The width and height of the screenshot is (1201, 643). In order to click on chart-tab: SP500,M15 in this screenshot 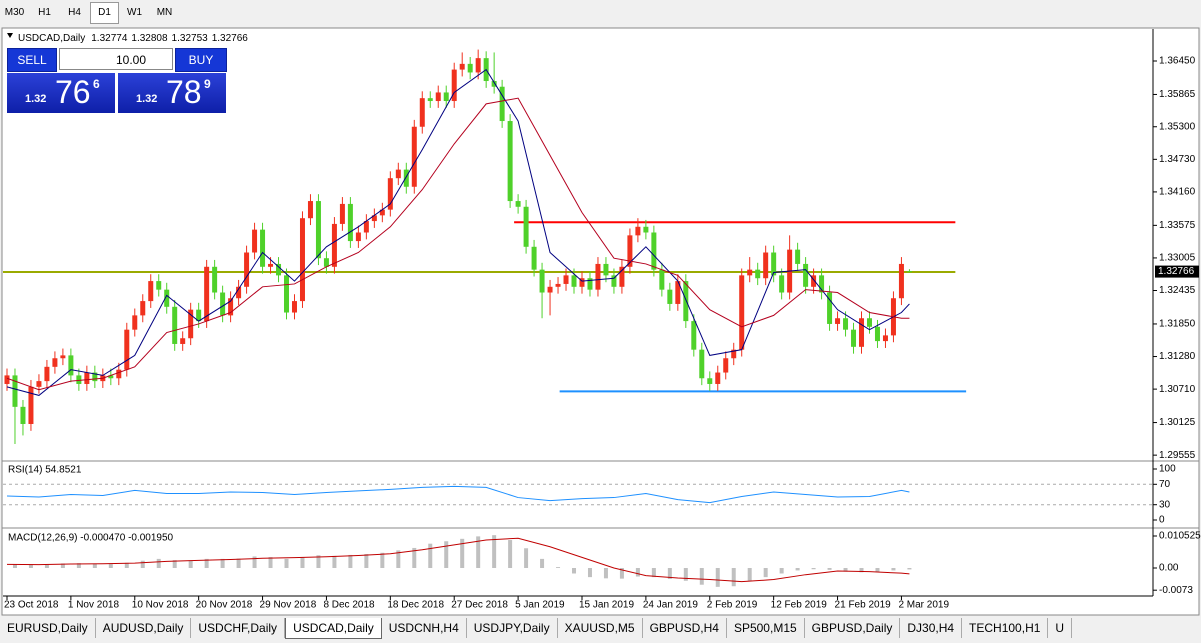, I will do `click(766, 628)`.